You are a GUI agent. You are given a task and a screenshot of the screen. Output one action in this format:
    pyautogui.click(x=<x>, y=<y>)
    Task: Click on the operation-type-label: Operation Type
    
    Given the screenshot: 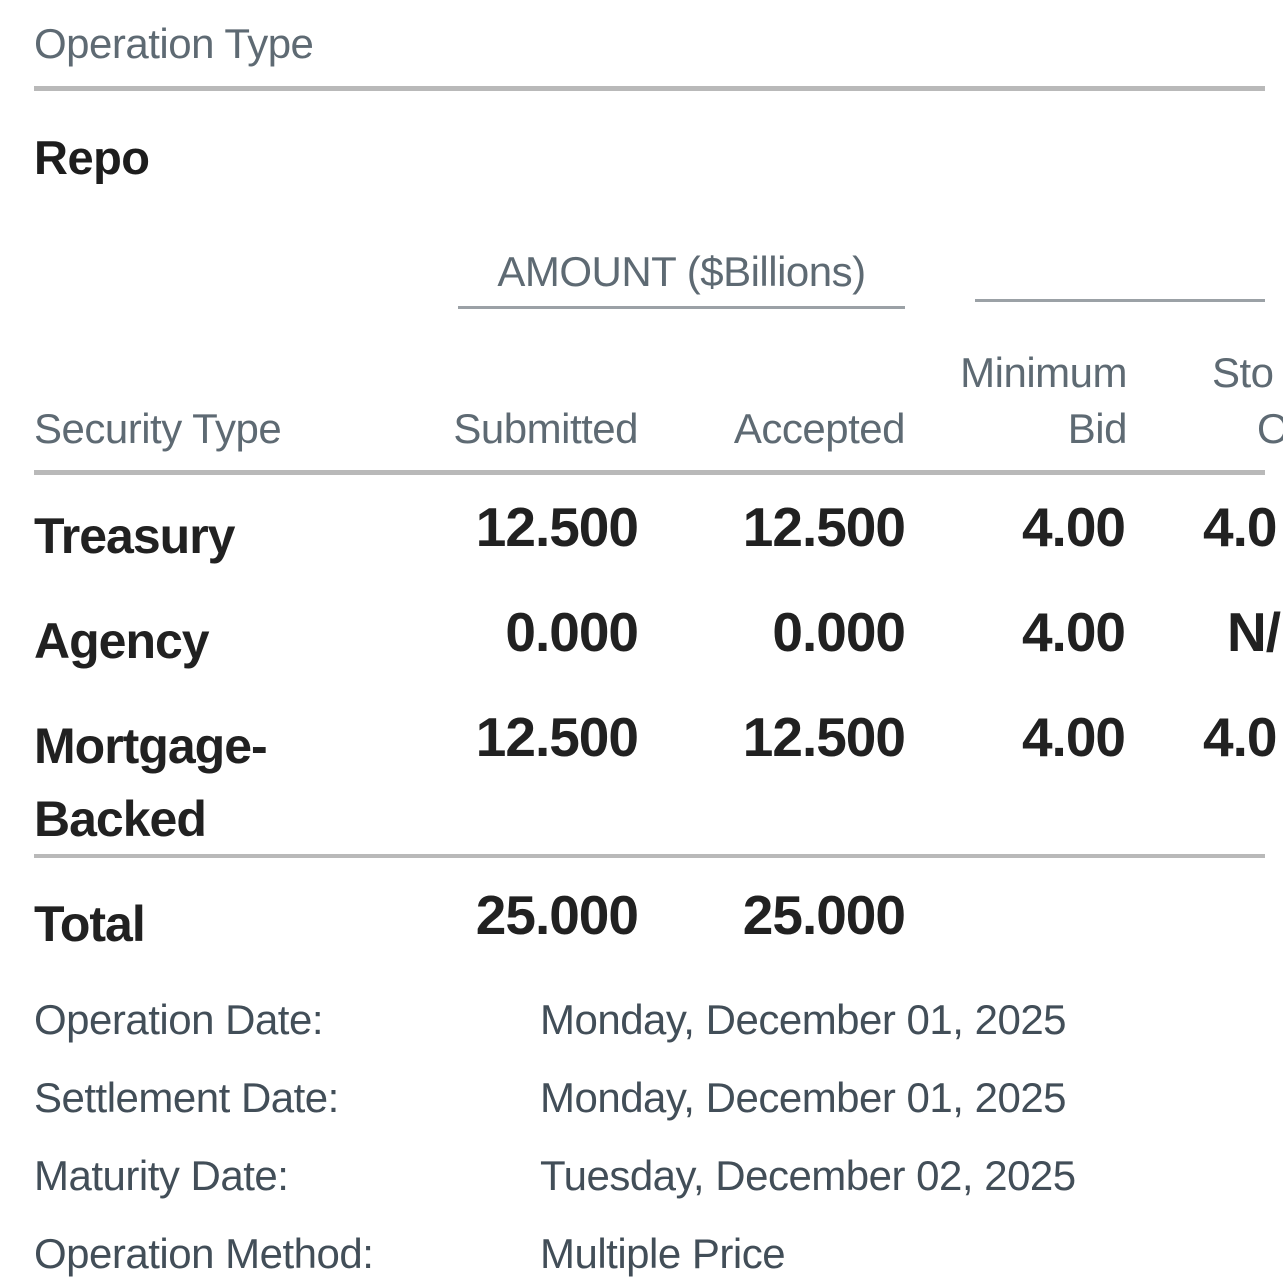 What is the action you would take?
    pyautogui.click(x=174, y=43)
    